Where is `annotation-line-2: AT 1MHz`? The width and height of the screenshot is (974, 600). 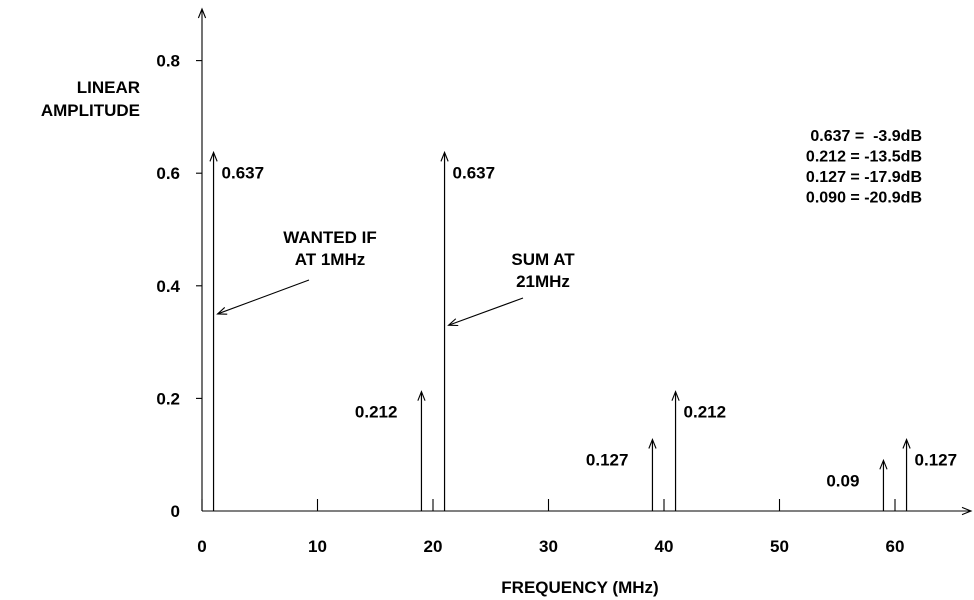 annotation-line-2: AT 1MHz is located at coordinates (330, 259).